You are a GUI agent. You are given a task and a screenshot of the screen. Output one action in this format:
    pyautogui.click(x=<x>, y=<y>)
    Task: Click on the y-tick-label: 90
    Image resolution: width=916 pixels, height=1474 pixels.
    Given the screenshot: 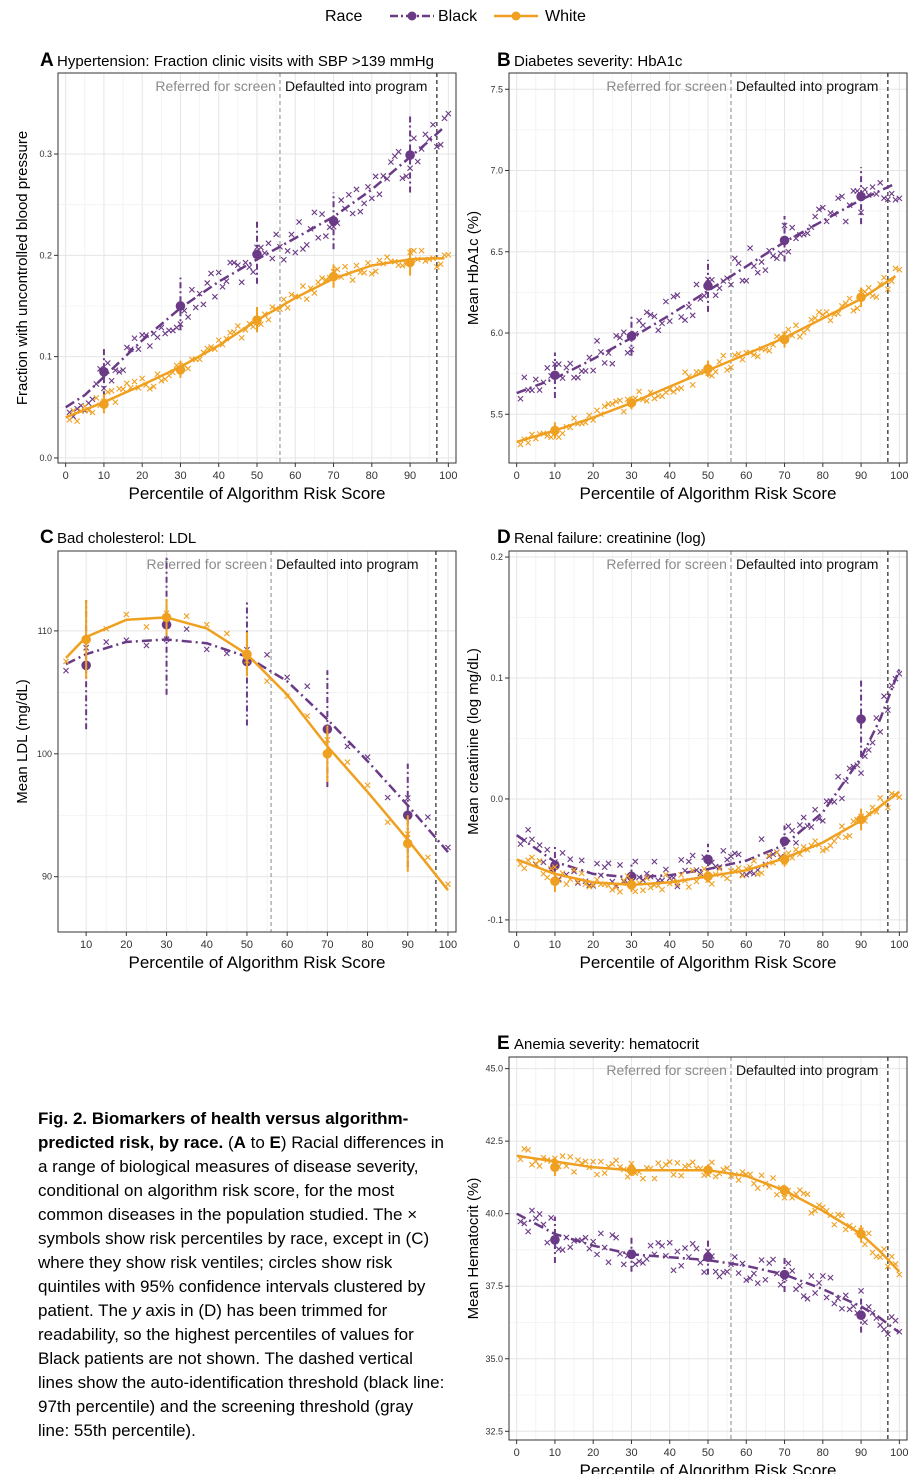 What is the action you would take?
    pyautogui.click(x=47, y=877)
    